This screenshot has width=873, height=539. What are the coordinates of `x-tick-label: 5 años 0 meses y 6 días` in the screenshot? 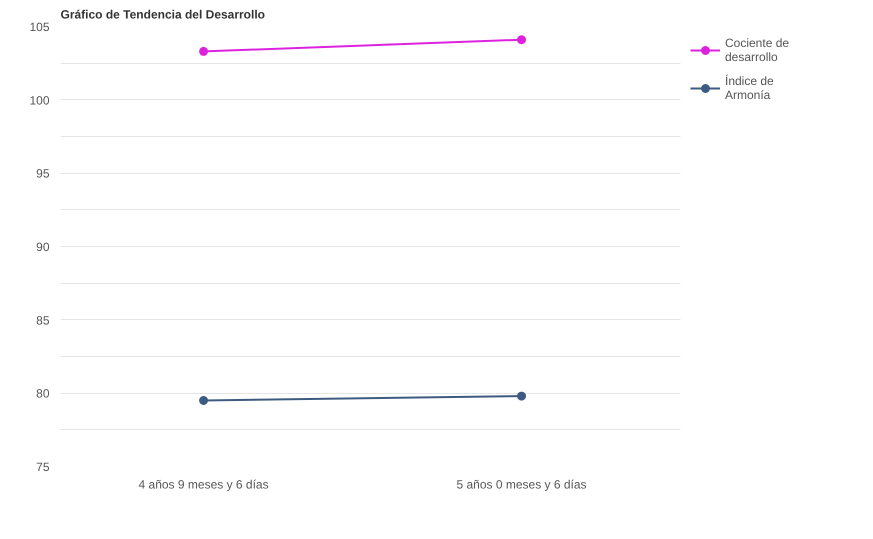 It's located at (521, 485).